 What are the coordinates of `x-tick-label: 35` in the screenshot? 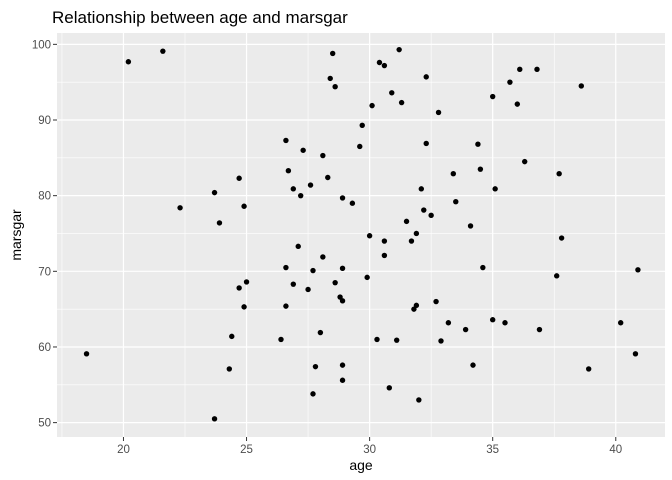 It's located at (492, 450).